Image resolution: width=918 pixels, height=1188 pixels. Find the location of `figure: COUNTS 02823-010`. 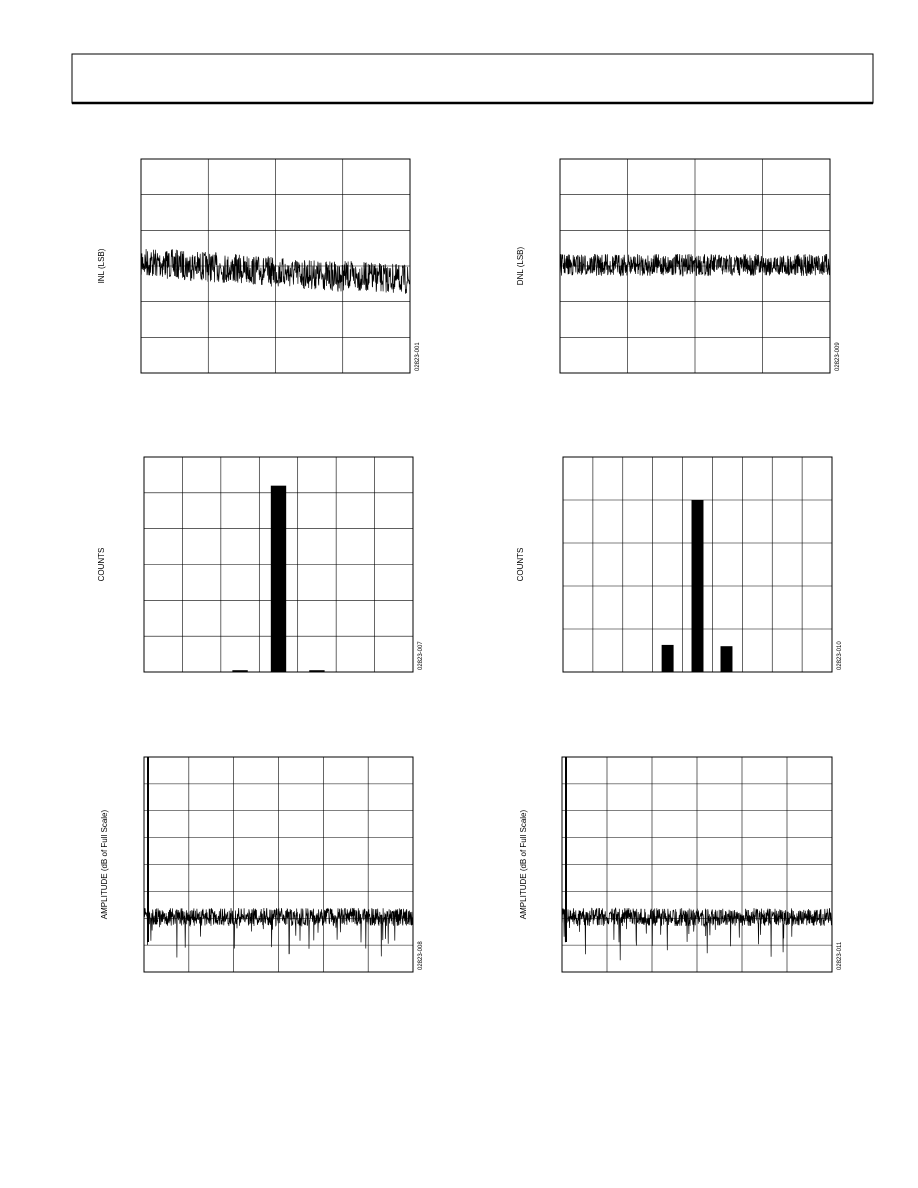

figure: COUNTS 02823-010 is located at coordinates (679, 564).